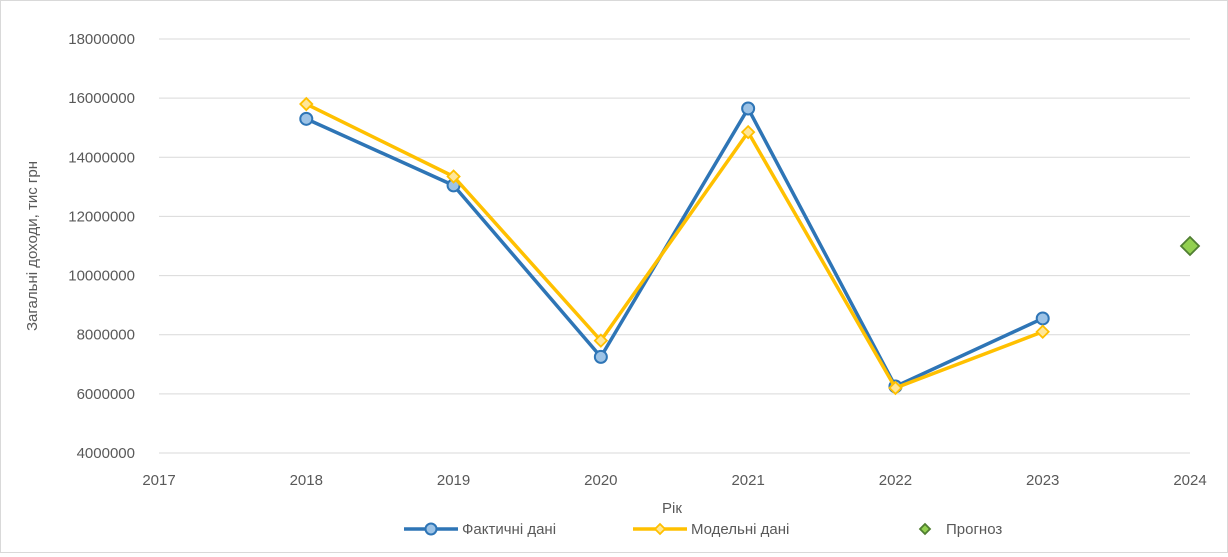 The width and height of the screenshot is (1228, 557). What do you see at coordinates (101, 276) in the screenshot?
I see `y-tick-label: 10000000` at bounding box center [101, 276].